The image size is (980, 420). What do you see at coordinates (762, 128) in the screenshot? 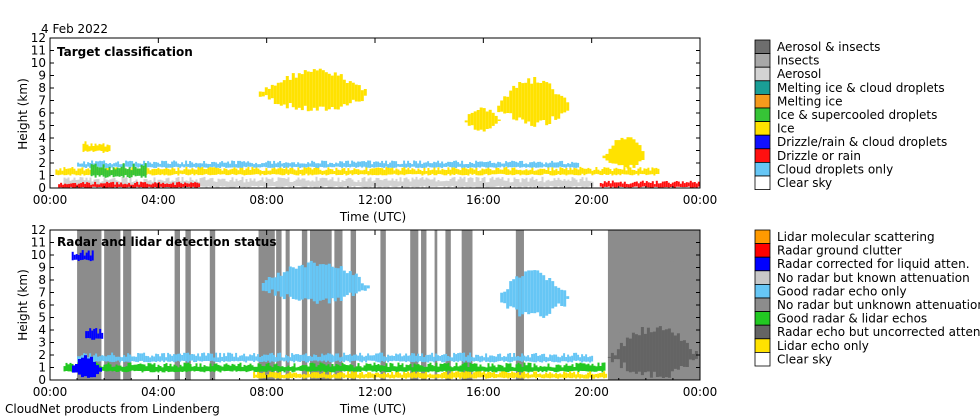
I see `legend-swatch` at bounding box center [762, 128].